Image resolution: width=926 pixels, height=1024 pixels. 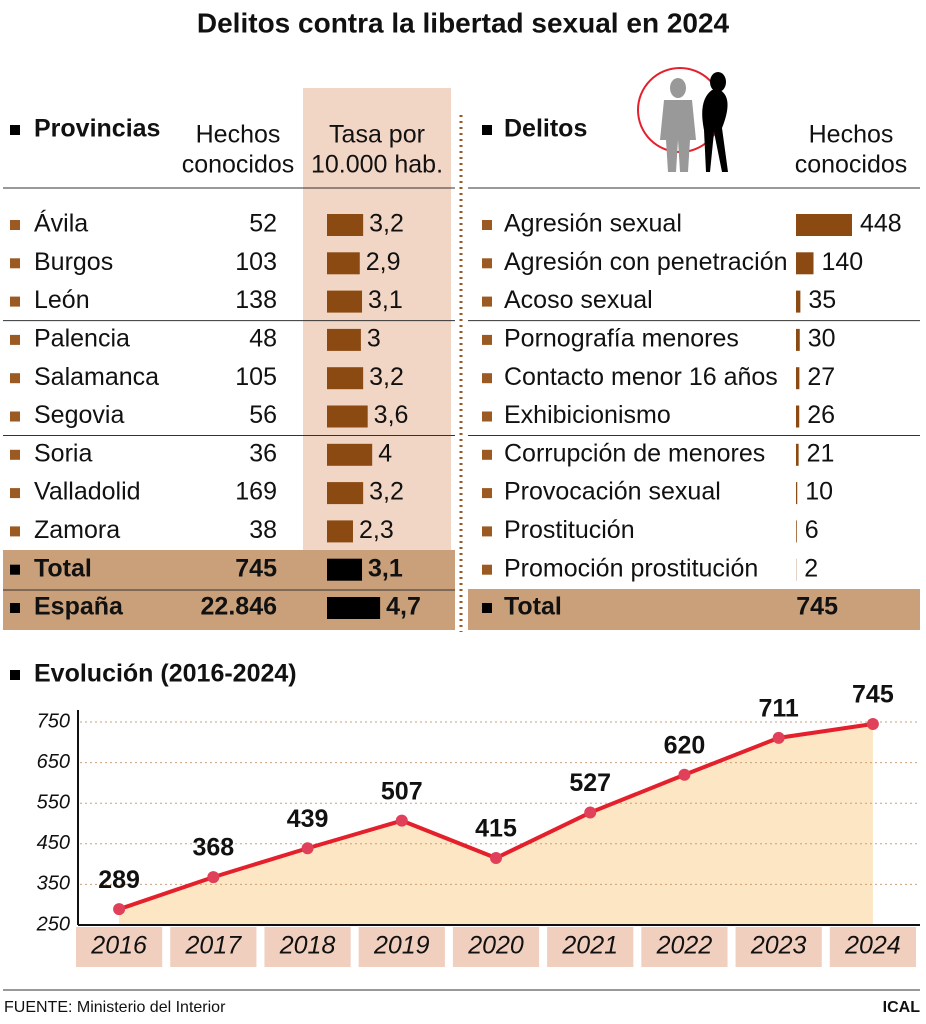 What do you see at coordinates (263, 224) in the screenshot?
I see `hechos: 52` at bounding box center [263, 224].